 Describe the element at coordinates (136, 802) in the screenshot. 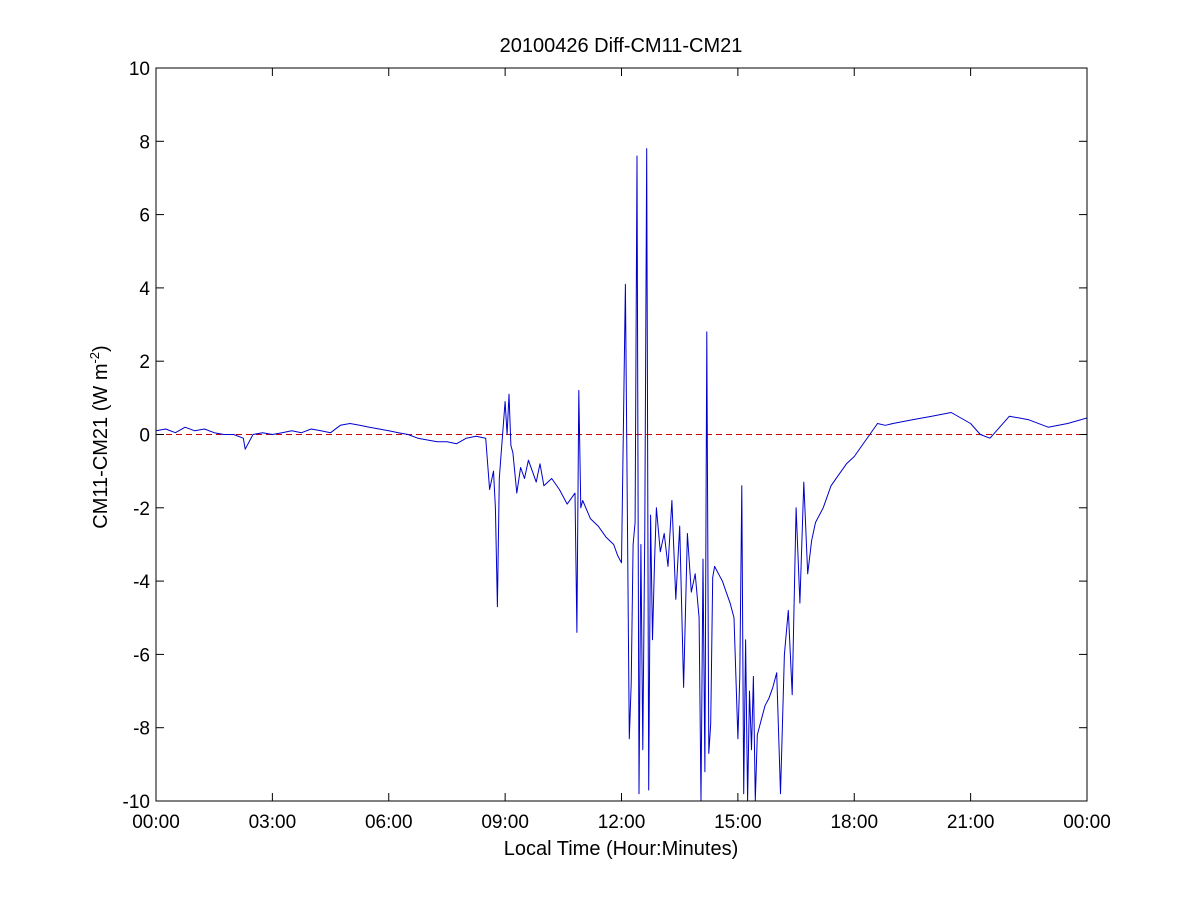

I see `y-tick-label-0: -10` at that location.